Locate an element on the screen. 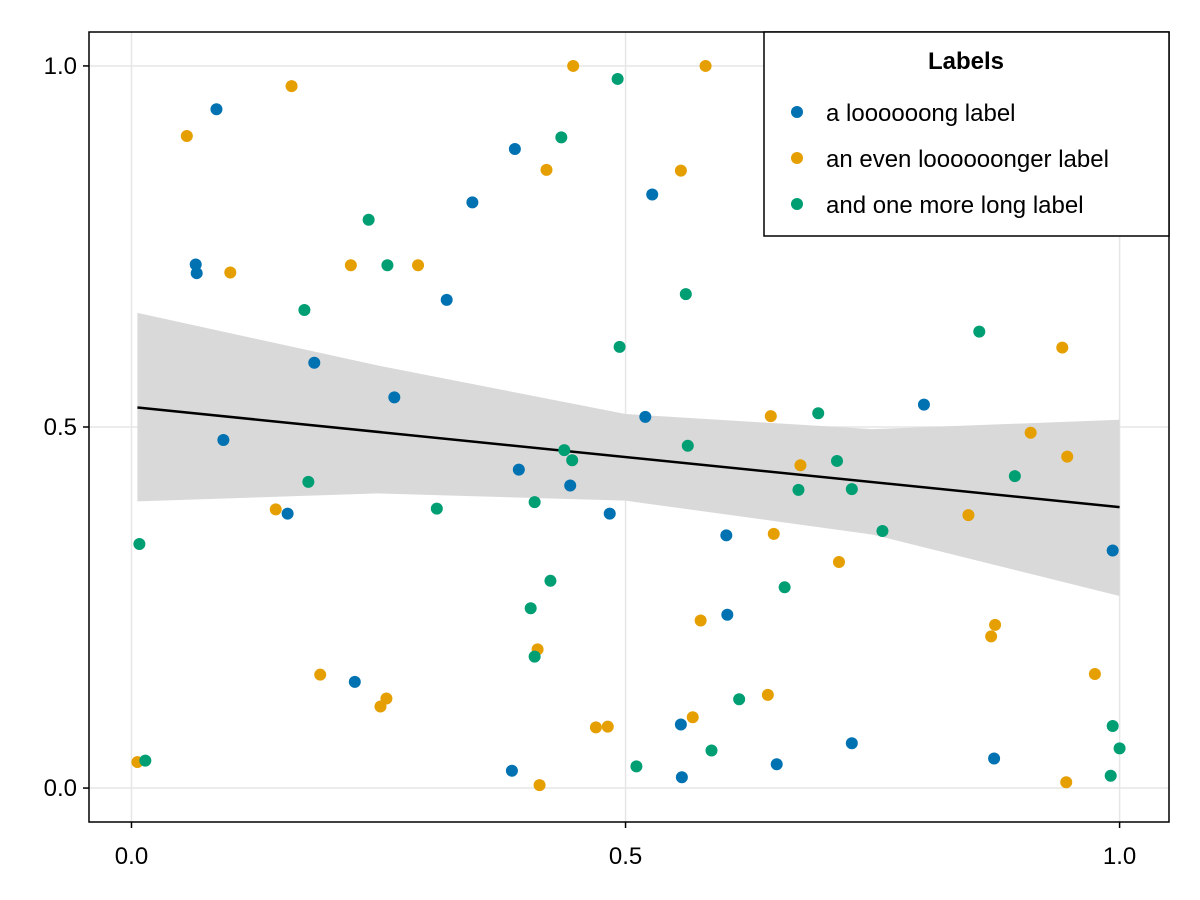  legend-label-series-2: an even loooooonger label is located at coordinates (967, 159).